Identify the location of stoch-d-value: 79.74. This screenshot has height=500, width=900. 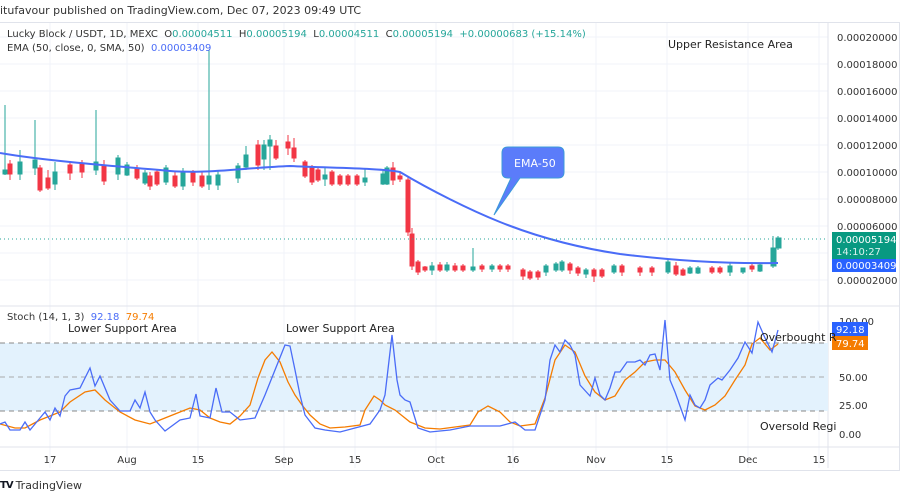
(140, 317).